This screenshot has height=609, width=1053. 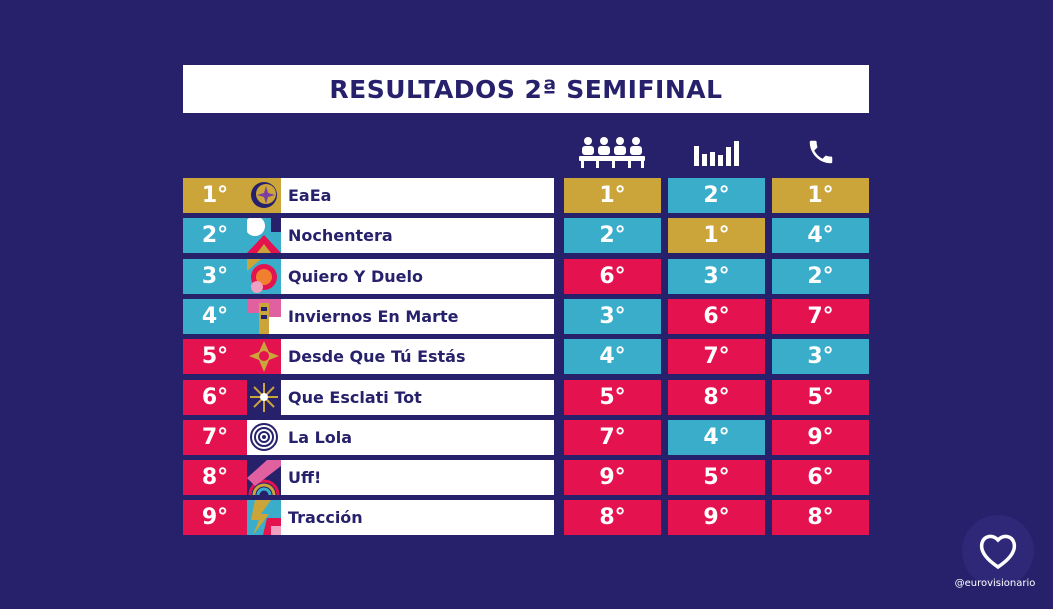 What do you see at coordinates (716, 152) in the screenshot?
I see `demoscopic-poll-icon` at bounding box center [716, 152].